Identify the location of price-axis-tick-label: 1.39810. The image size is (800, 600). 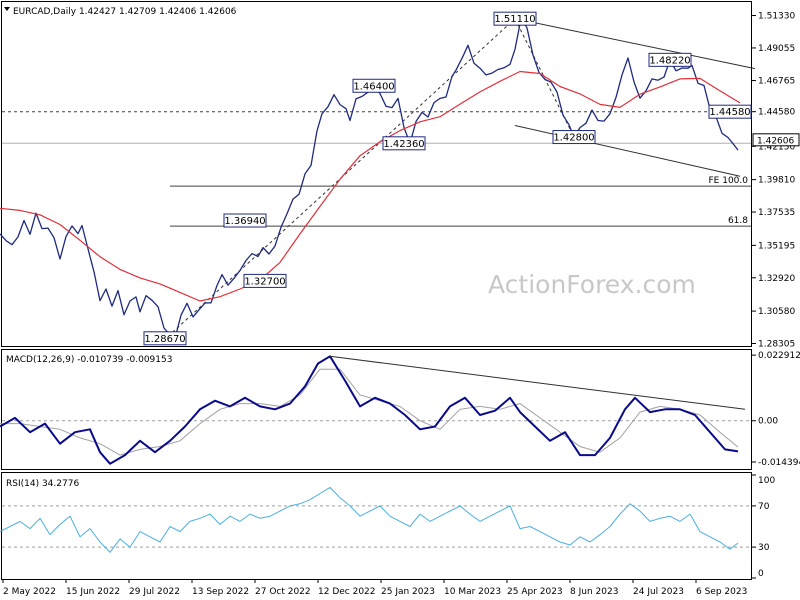
(776, 181).